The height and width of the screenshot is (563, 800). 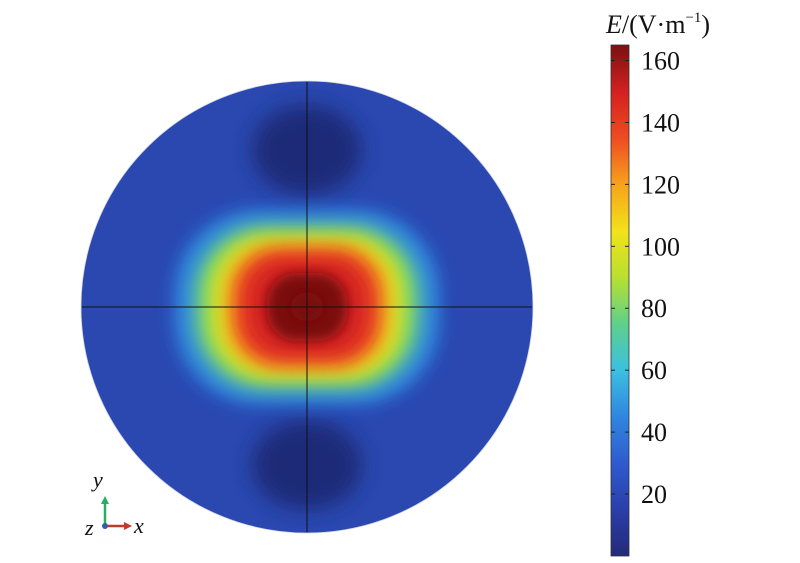 What do you see at coordinates (128, 526) in the screenshot?
I see `triad-x-arrowhead` at bounding box center [128, 526].